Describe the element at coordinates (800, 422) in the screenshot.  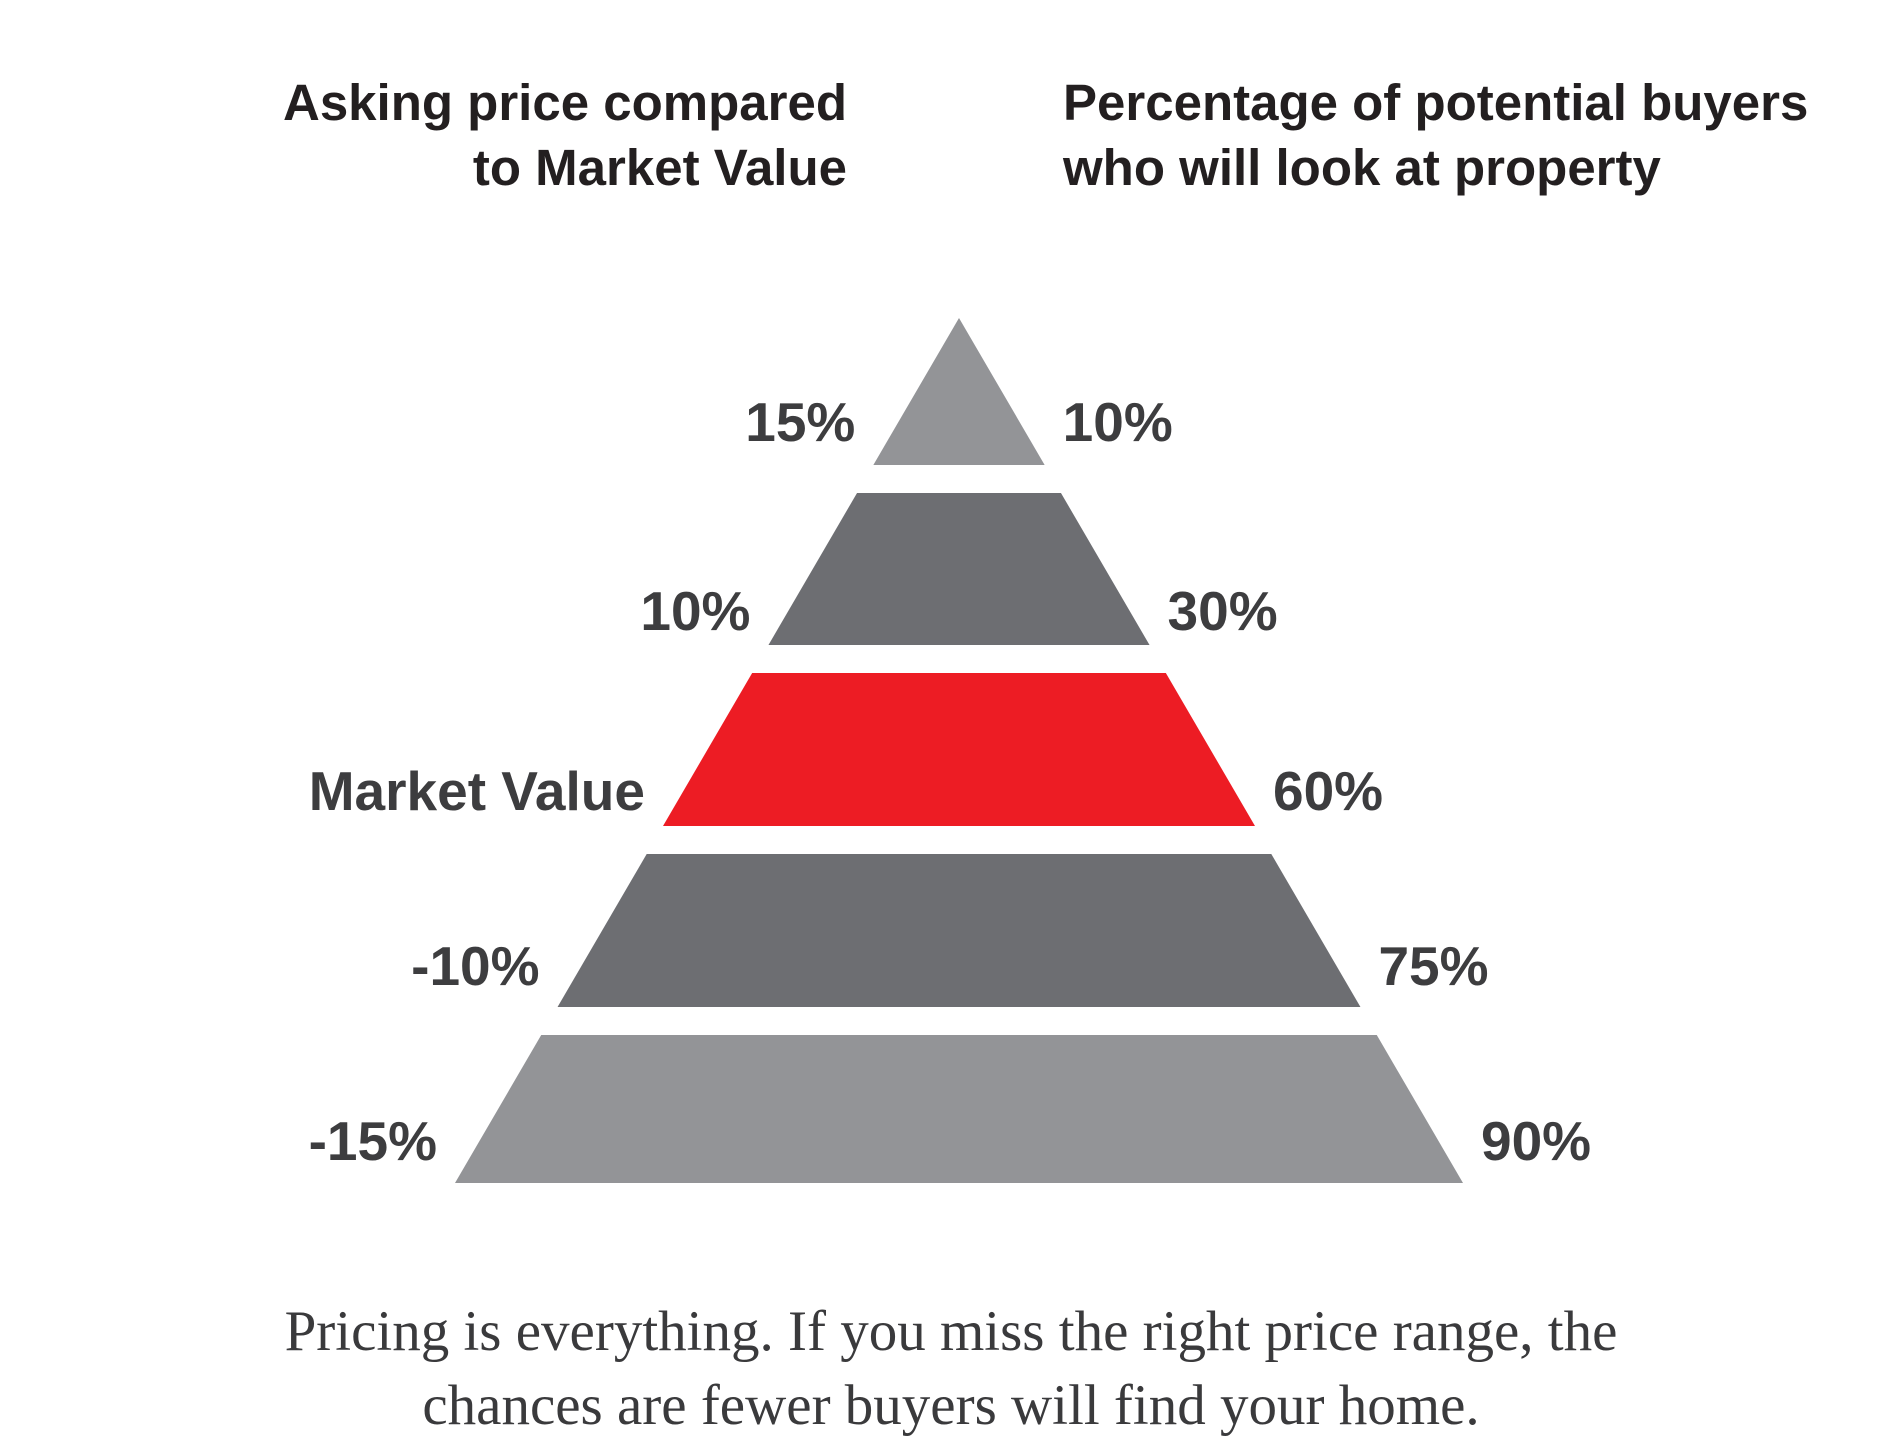
I see `tier-1-asking-price-label: 15%` at that location.